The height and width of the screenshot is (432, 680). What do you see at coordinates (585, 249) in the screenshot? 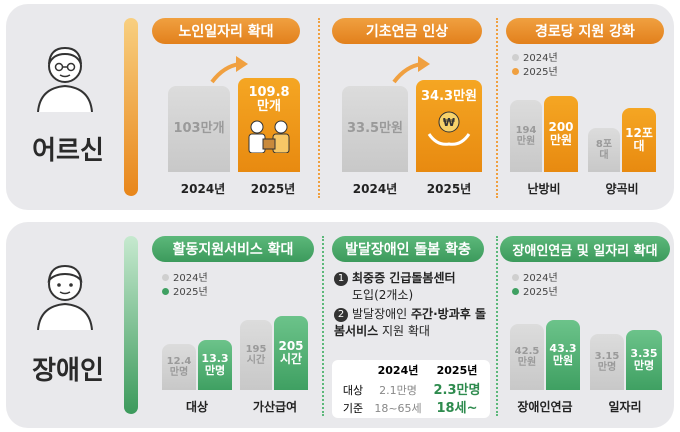
I see `pension-jobs-title: 장애인연금 및 일자리 확대` at bounding box center [585, 249].